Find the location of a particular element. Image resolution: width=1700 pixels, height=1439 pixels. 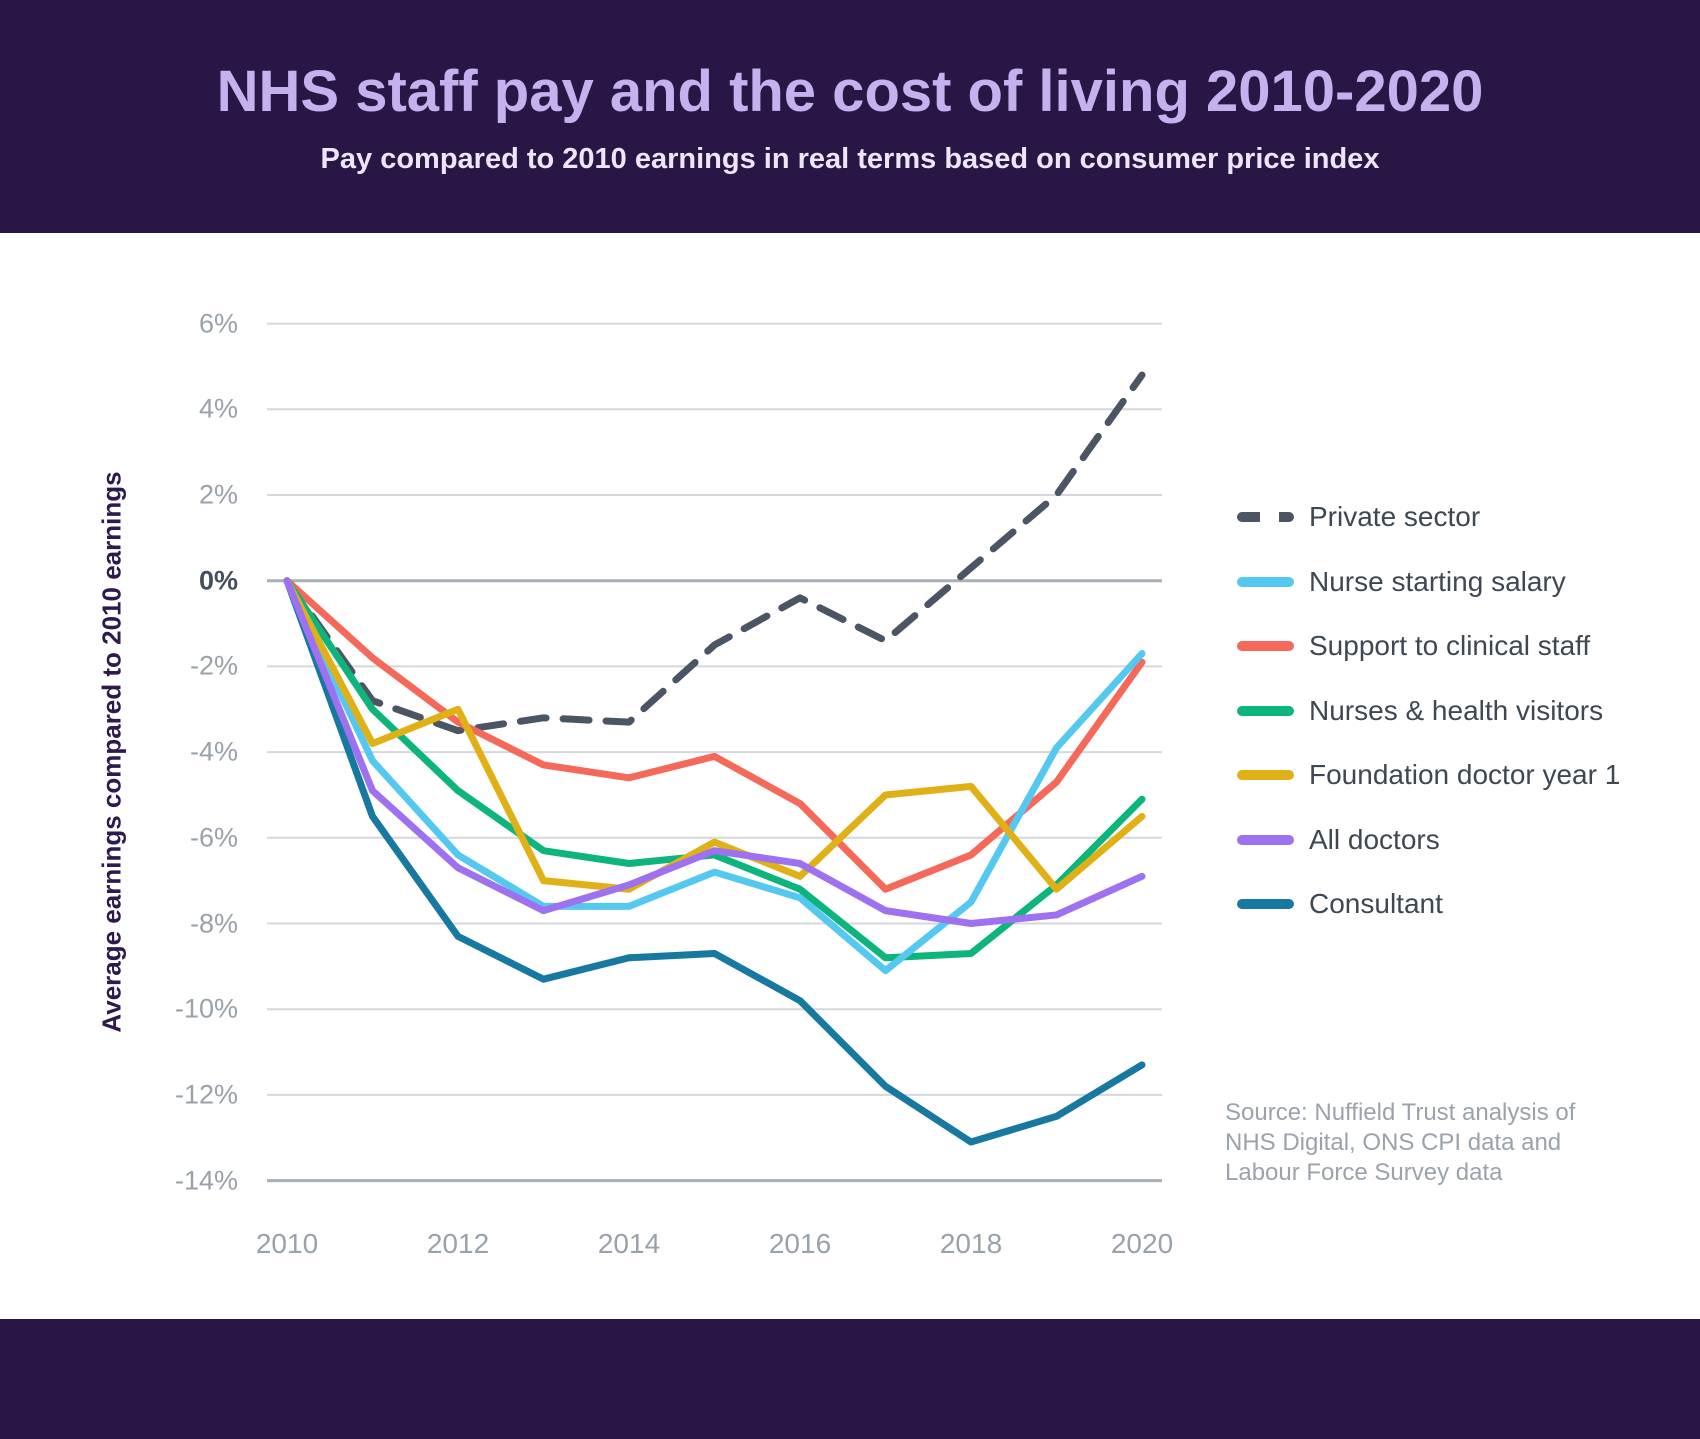

legend-item-foundation-doctor-year-1: Foundation doctor year 1 is located at coordinates (1428, 775).